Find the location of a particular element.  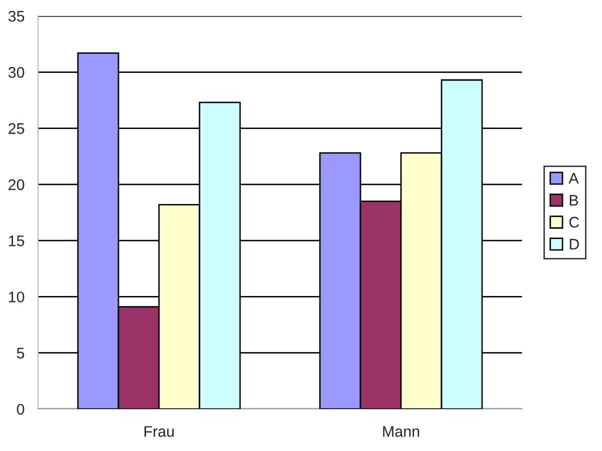

y-tick-label: 10 is located at coordinates (16, 297).